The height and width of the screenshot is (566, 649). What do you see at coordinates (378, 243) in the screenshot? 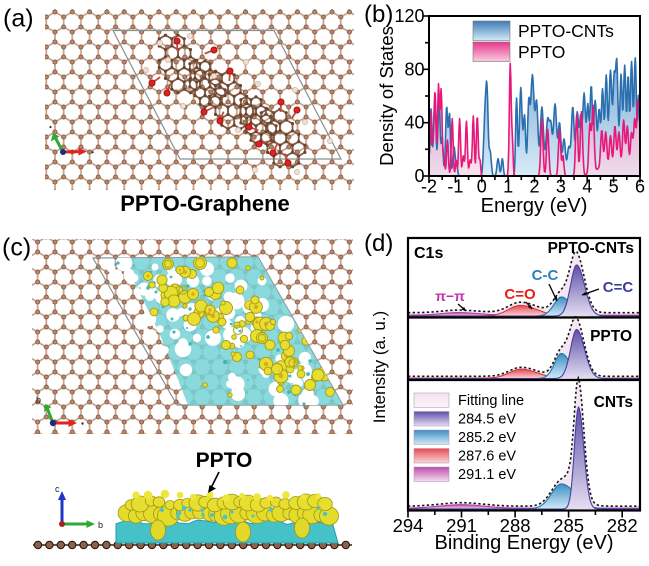
I see `svg-text: (d)` at bounding box center [378, 243].